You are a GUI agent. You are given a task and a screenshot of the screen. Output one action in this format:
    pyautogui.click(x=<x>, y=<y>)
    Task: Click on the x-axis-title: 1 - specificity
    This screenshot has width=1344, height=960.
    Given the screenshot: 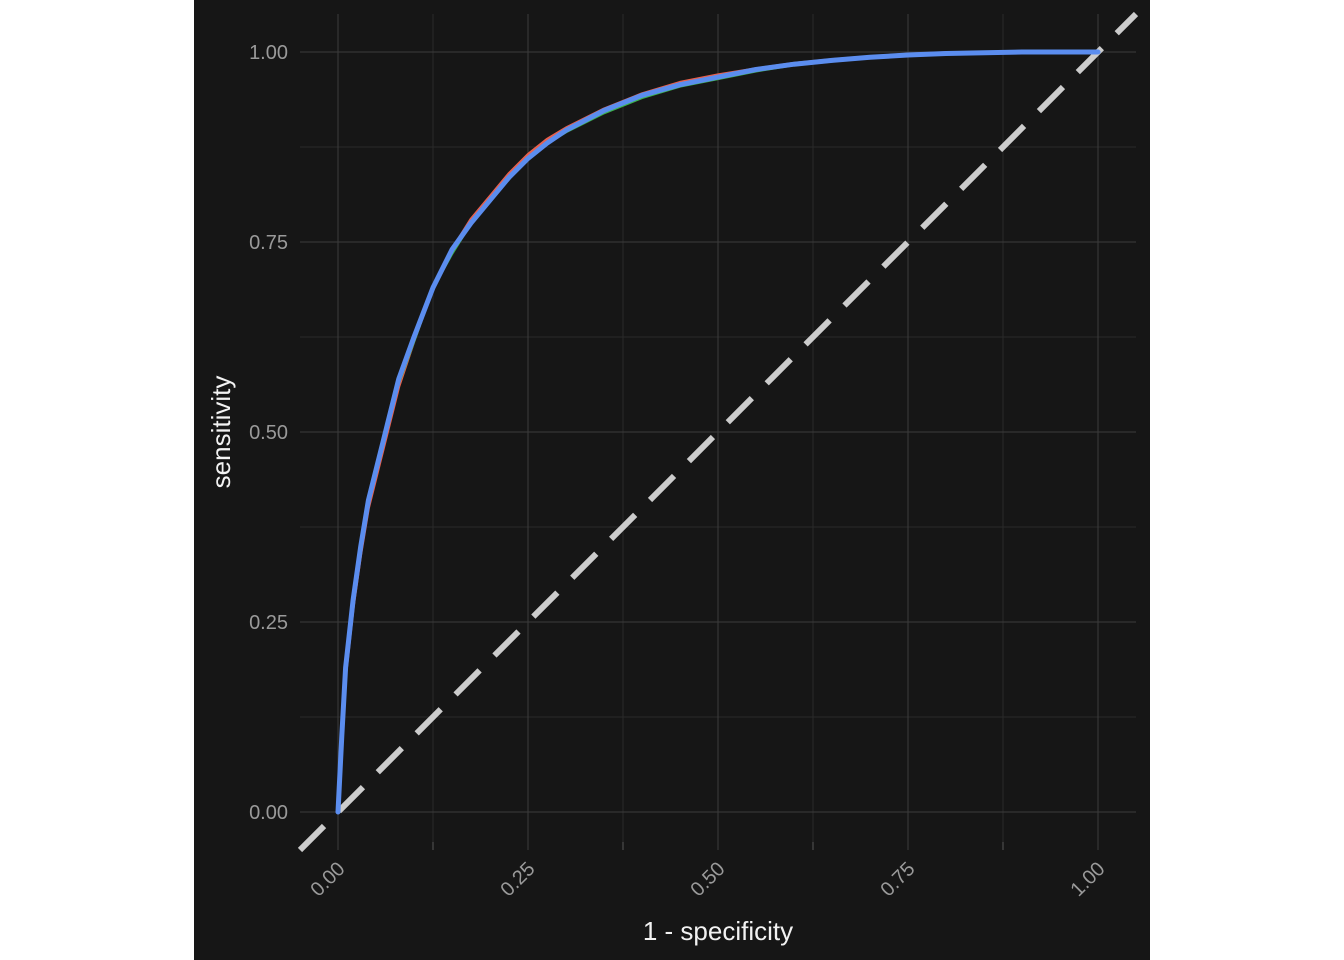 What is the action you would take?
    pyautogui.click(x=718, y=931)
    